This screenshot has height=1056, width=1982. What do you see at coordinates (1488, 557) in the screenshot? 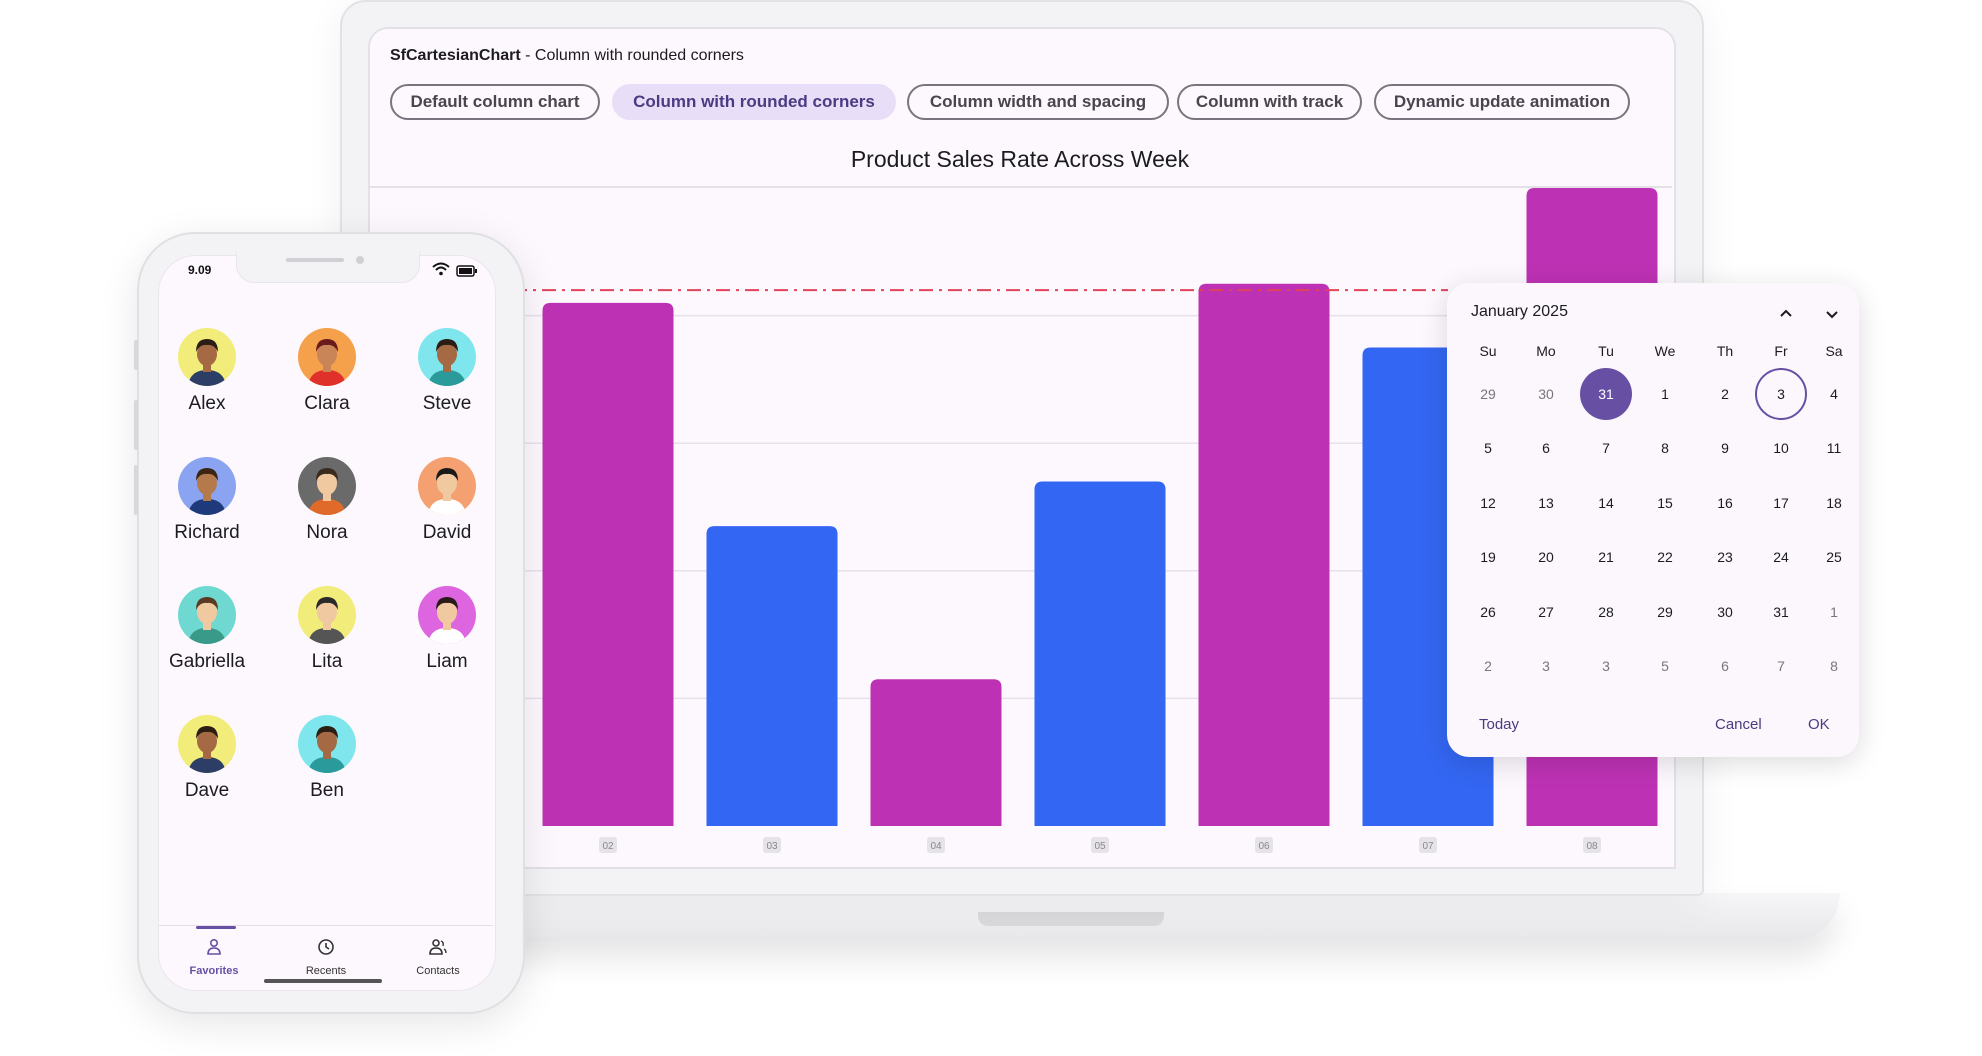
I see `calendar-day: 19` at bounding box center [1488, 557].